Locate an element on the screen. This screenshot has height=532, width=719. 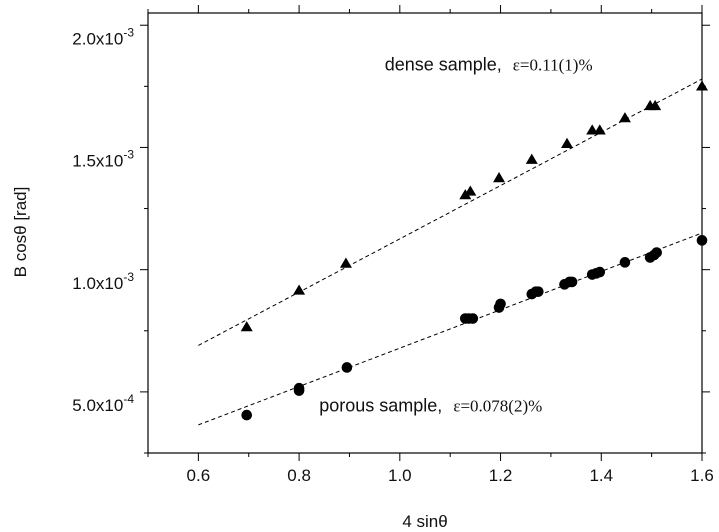
y-tick-label: 2.0x10⁻³ is located at coordinates (103, 36).